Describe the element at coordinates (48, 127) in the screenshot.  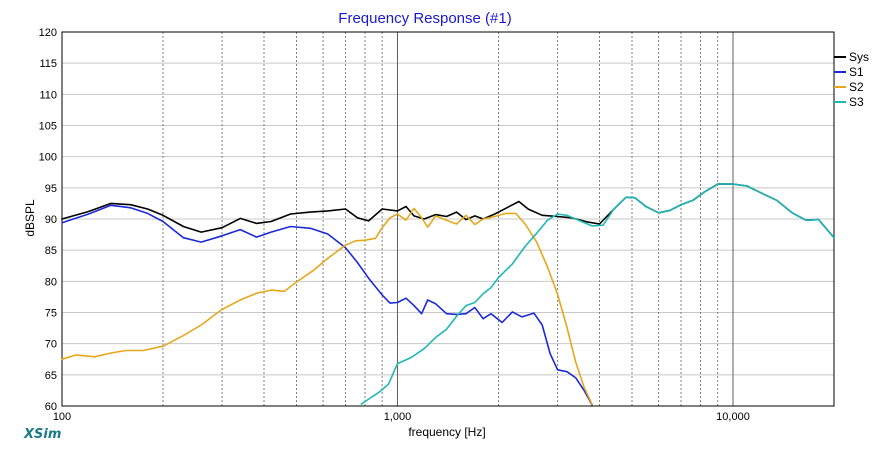
I see `y-tick-label: 105` at that location.